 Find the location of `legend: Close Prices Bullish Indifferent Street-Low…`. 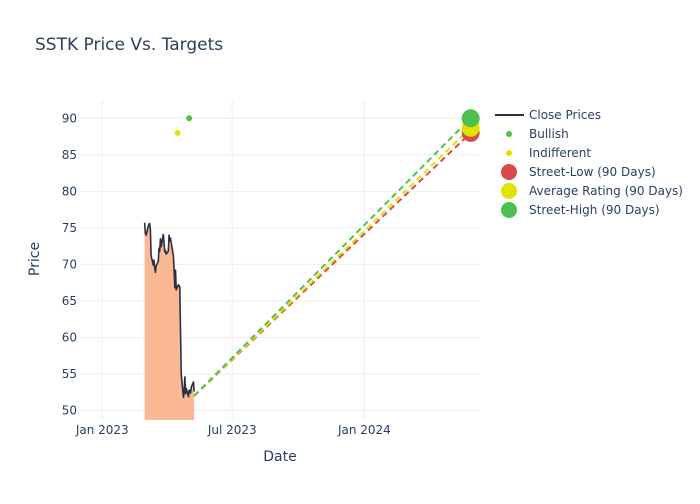

legend: Close Prices Bullish Indifferent Street-Low… is located at coordinates (589, 163).